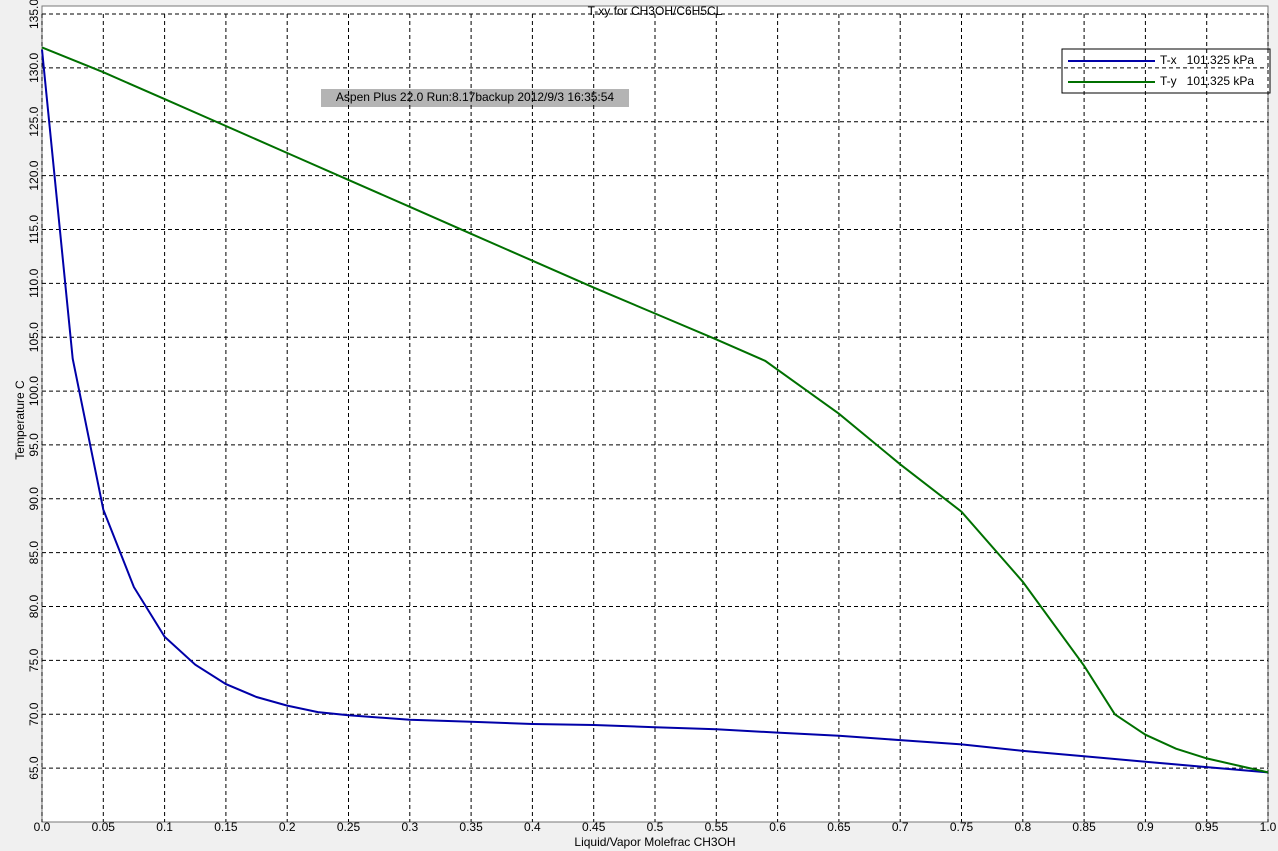 This screenshot has width=1278, height=851. I want to click on y-tick-label: 120.0, so click(34, 175).